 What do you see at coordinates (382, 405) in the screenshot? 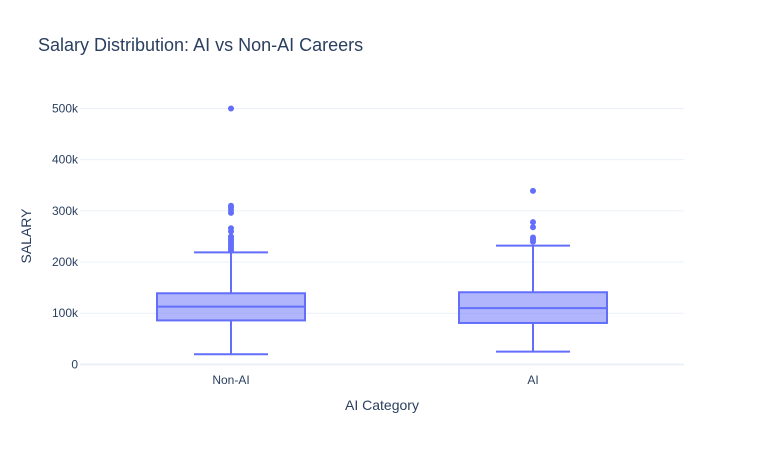
I see `x-axis-title: AI Category` at bounding box center [382, 405].